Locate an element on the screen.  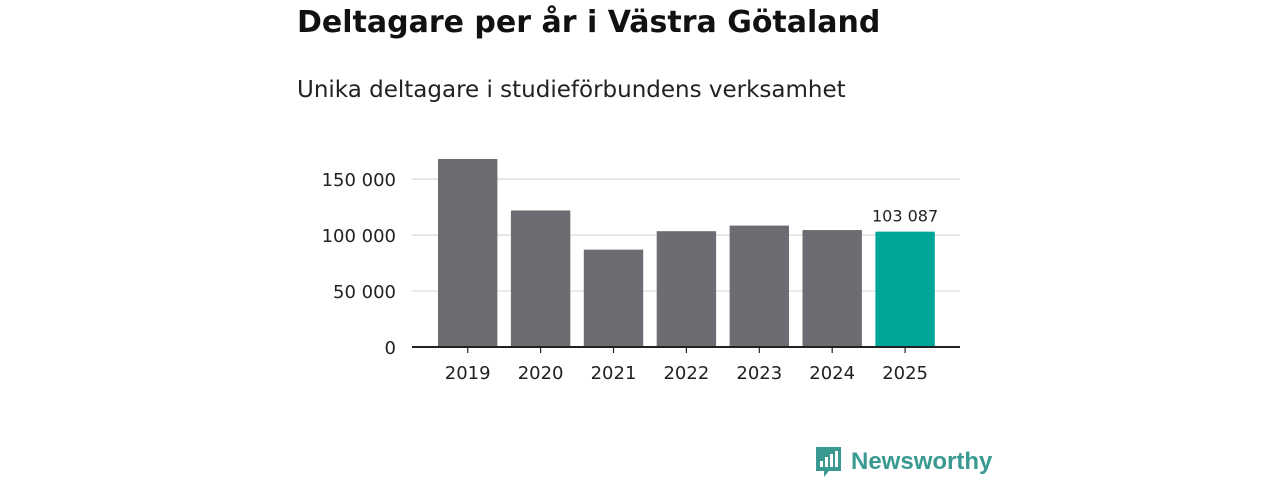
x-tick-label: 2022 is located at coordinates (686, 373).